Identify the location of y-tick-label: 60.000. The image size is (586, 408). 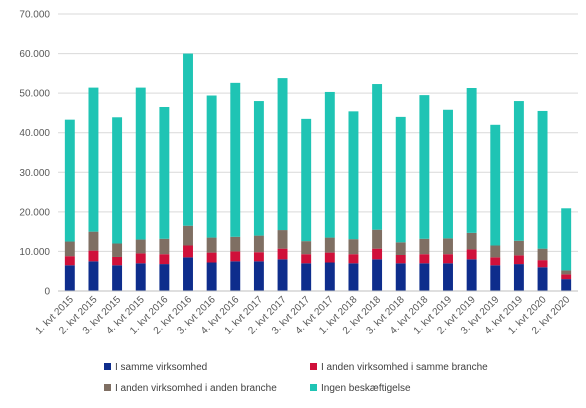
(34, 54).